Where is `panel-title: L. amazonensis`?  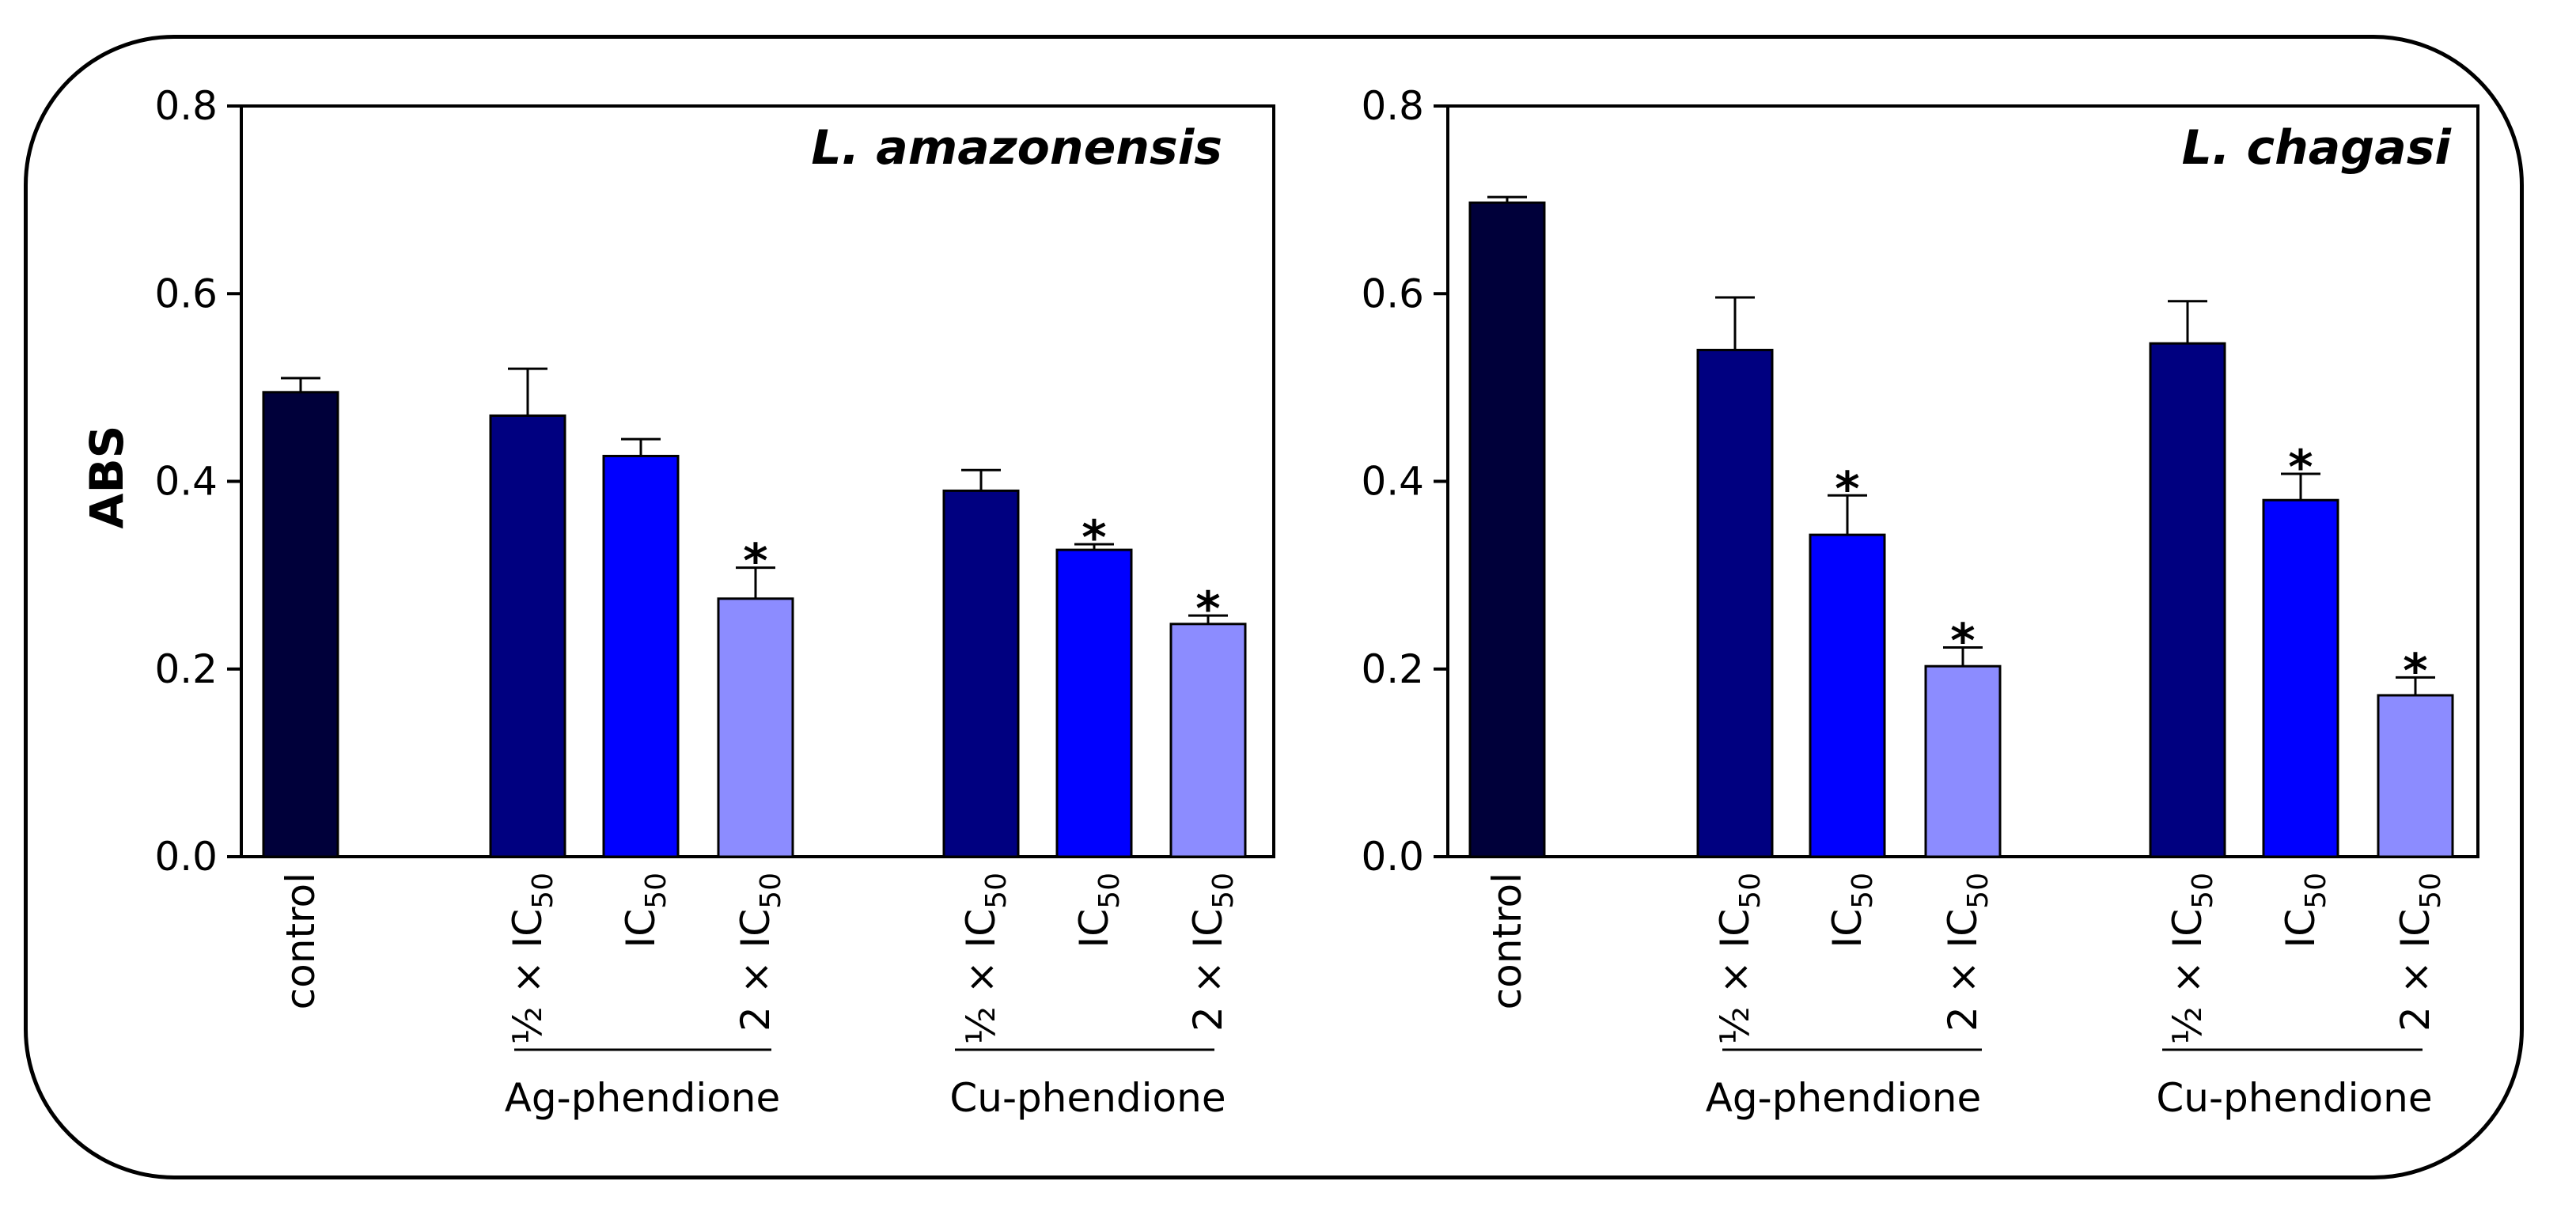
panel-title: L. amazonensis is located at coordinates (1016, 148).